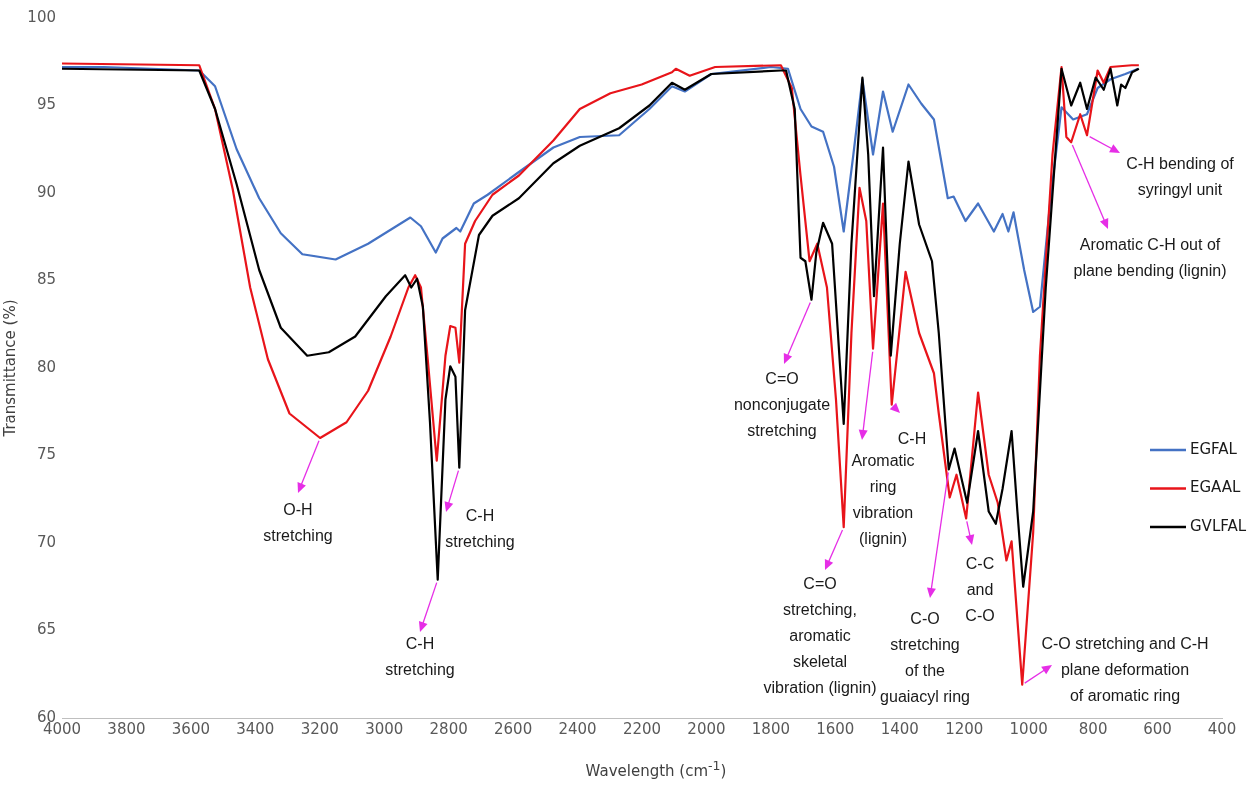 Image resolution: width=1252 pixels, height=787 pixels. I want to click on y-tick-label: 70, so click(46, 541).